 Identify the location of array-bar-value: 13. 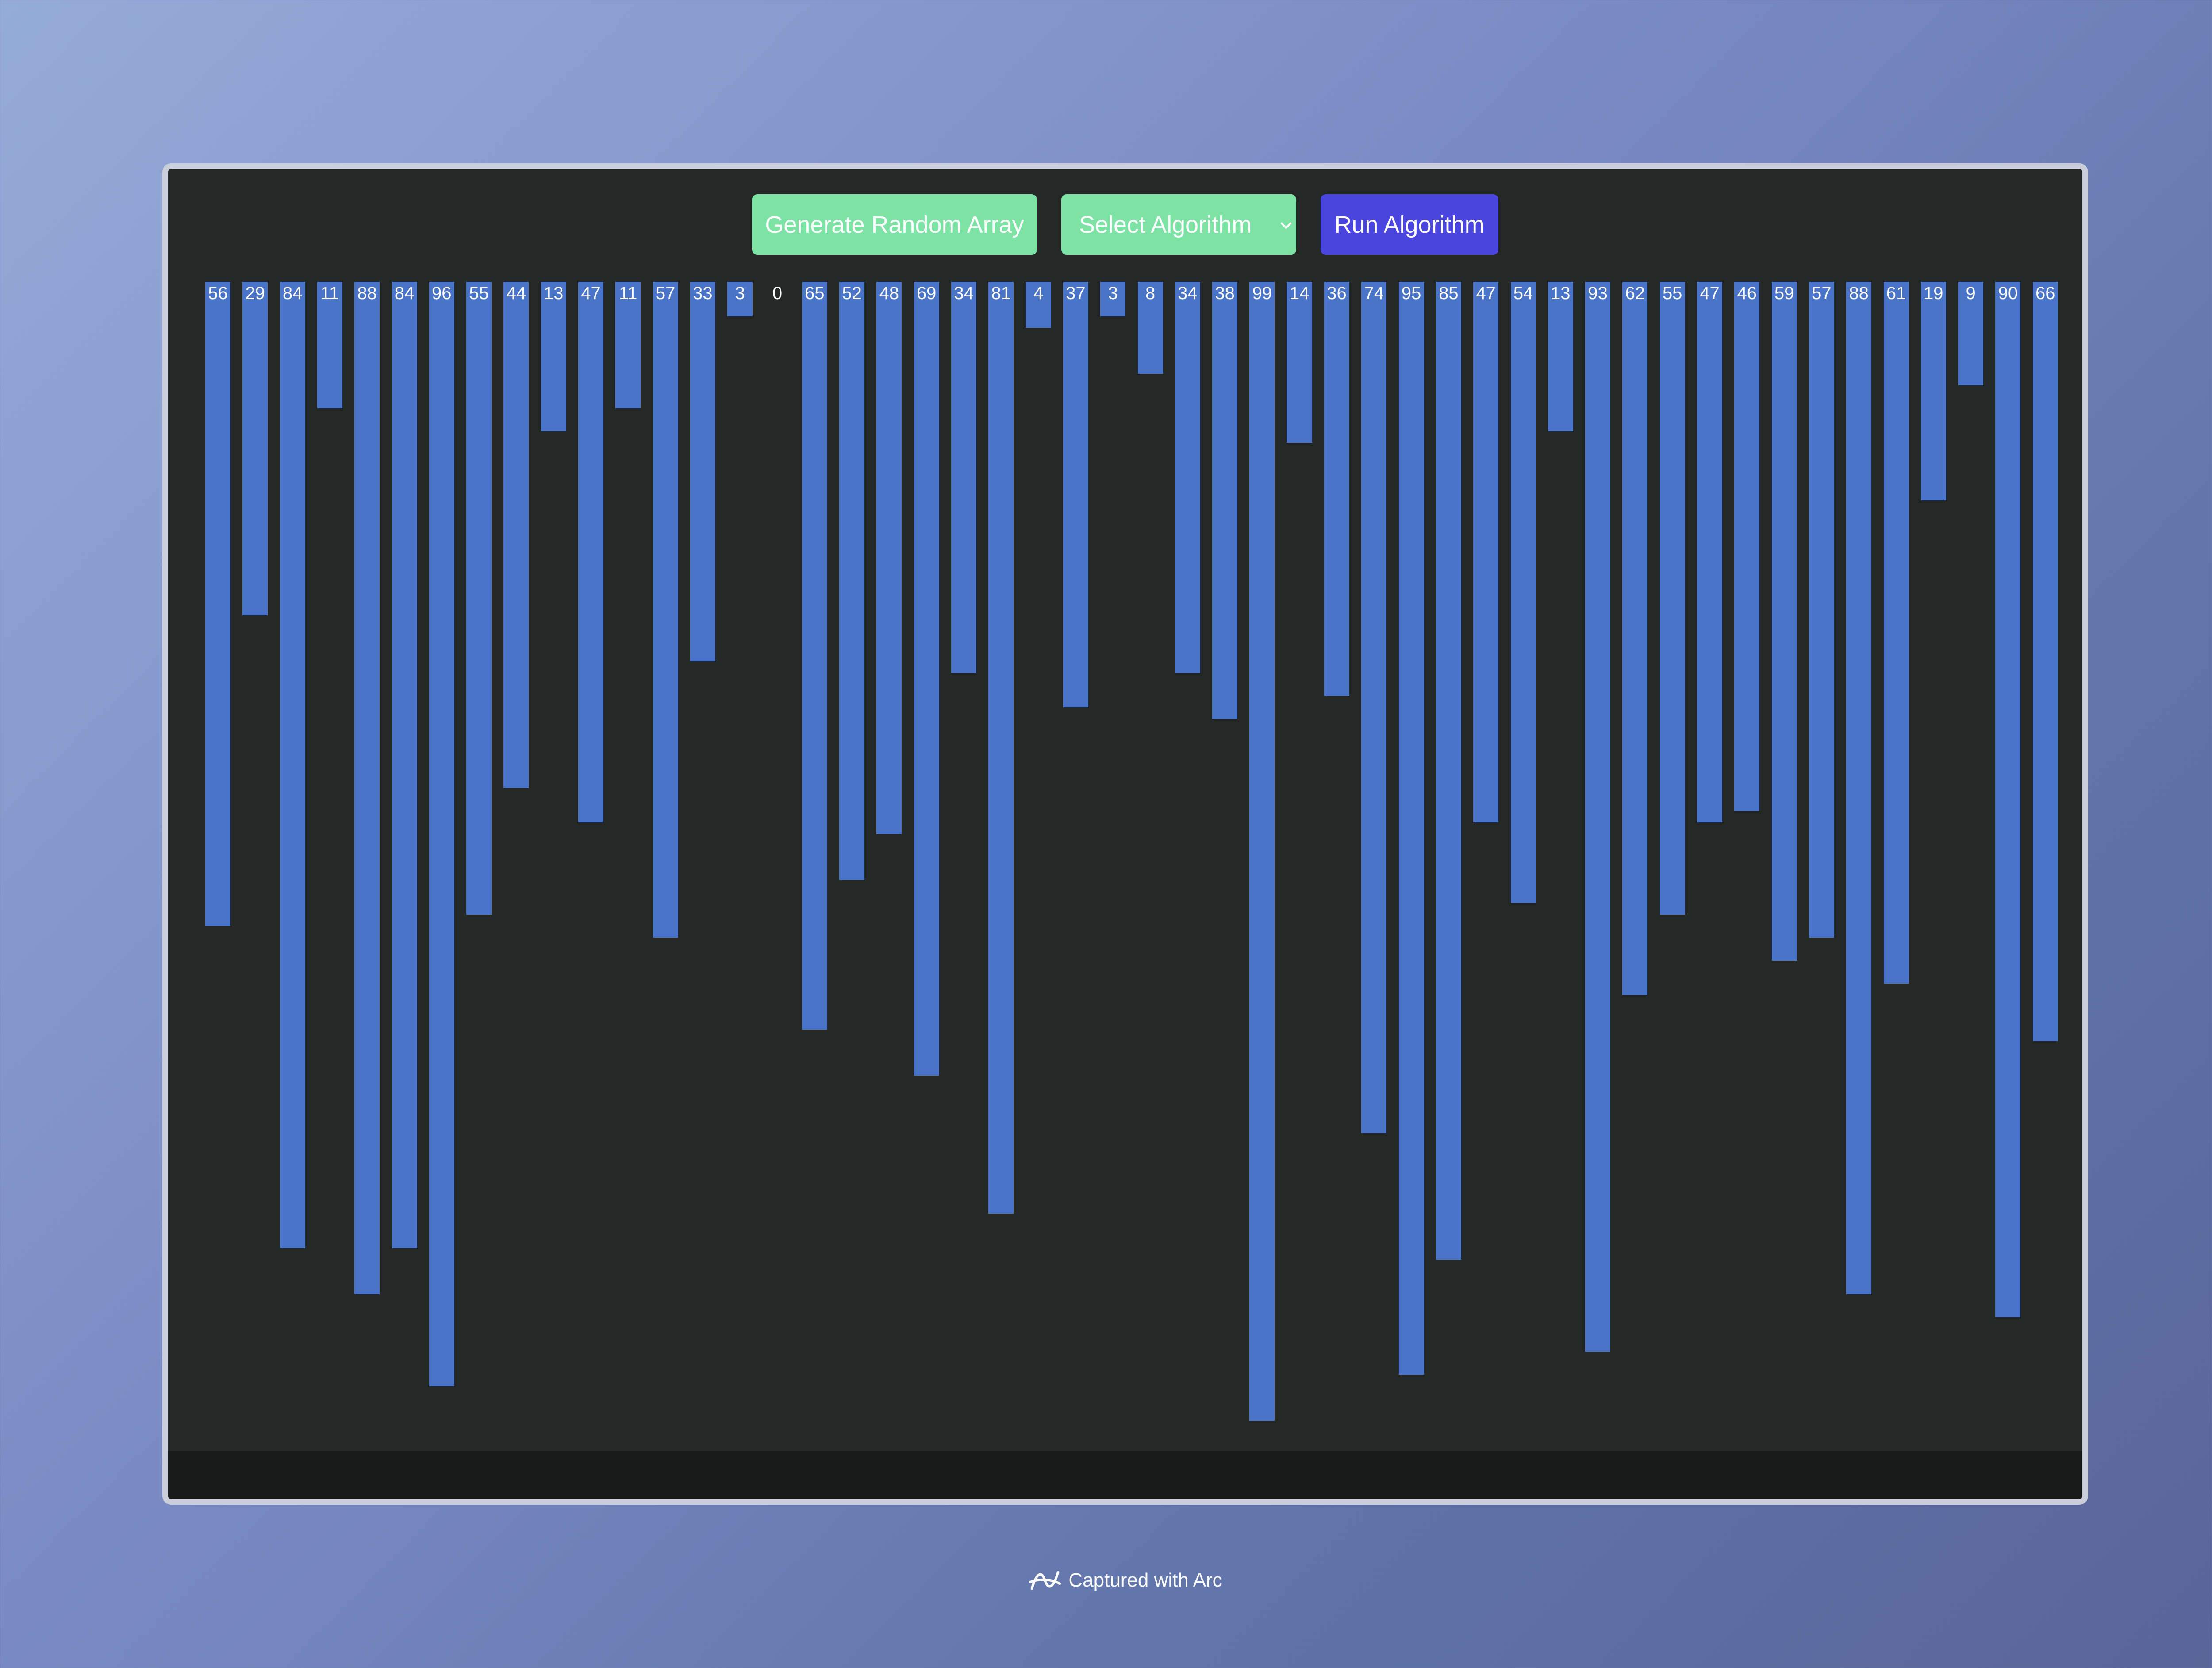
(1561, 293).